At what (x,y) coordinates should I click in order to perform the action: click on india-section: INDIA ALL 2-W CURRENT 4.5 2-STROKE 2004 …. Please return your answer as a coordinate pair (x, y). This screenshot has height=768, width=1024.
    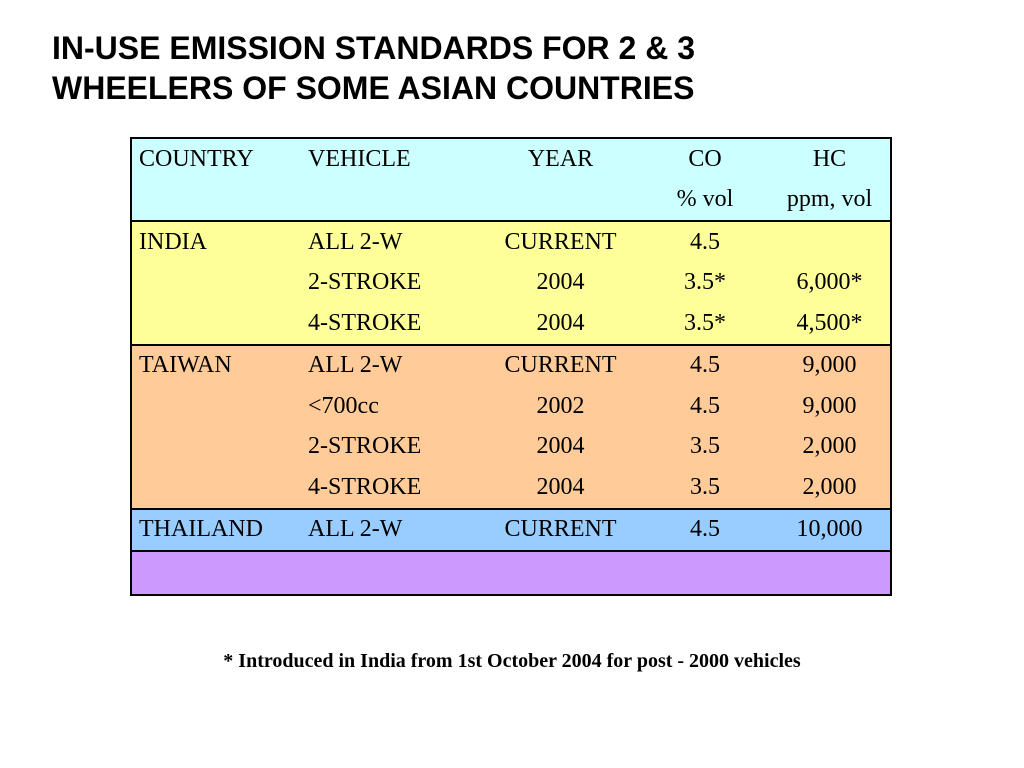
    Looking at the image, I should click on (511, 284).